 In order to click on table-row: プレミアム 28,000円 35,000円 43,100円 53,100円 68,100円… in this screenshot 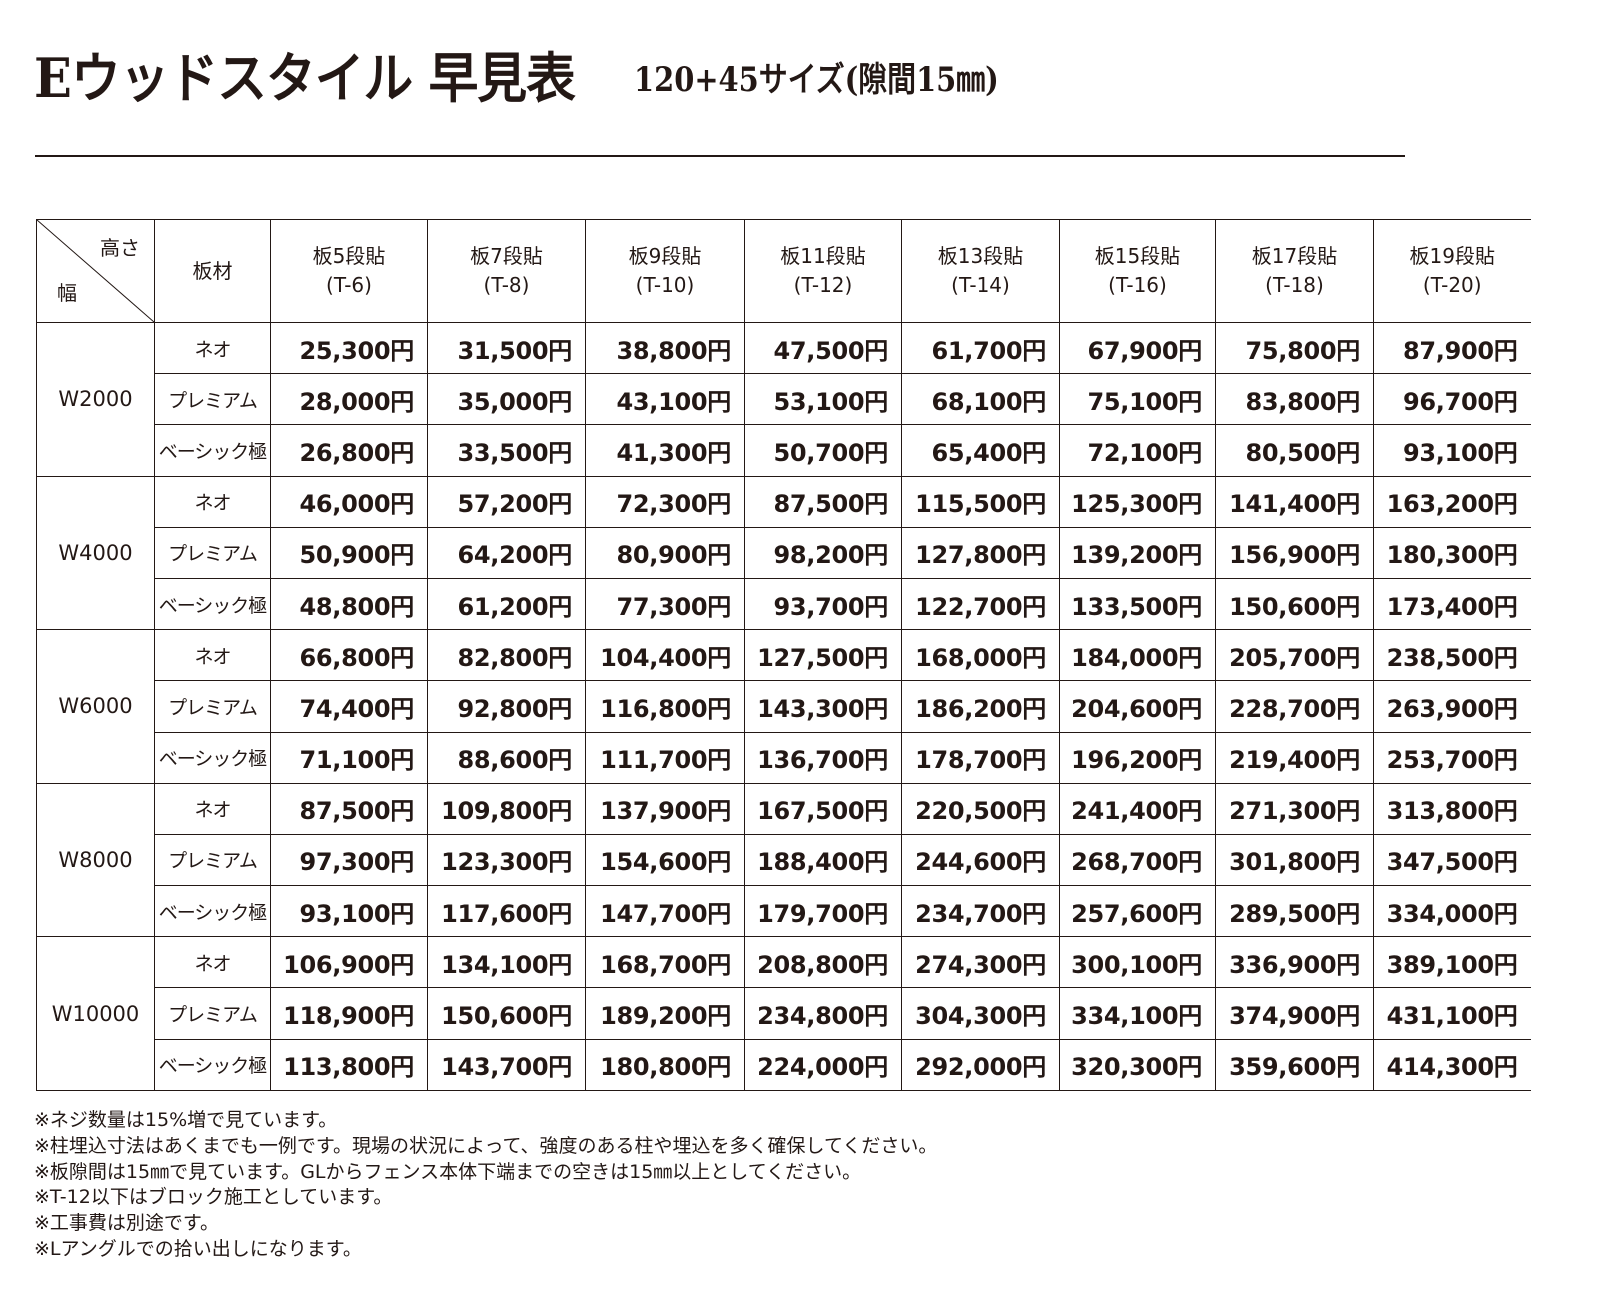, I will do `click(784, 399)`.